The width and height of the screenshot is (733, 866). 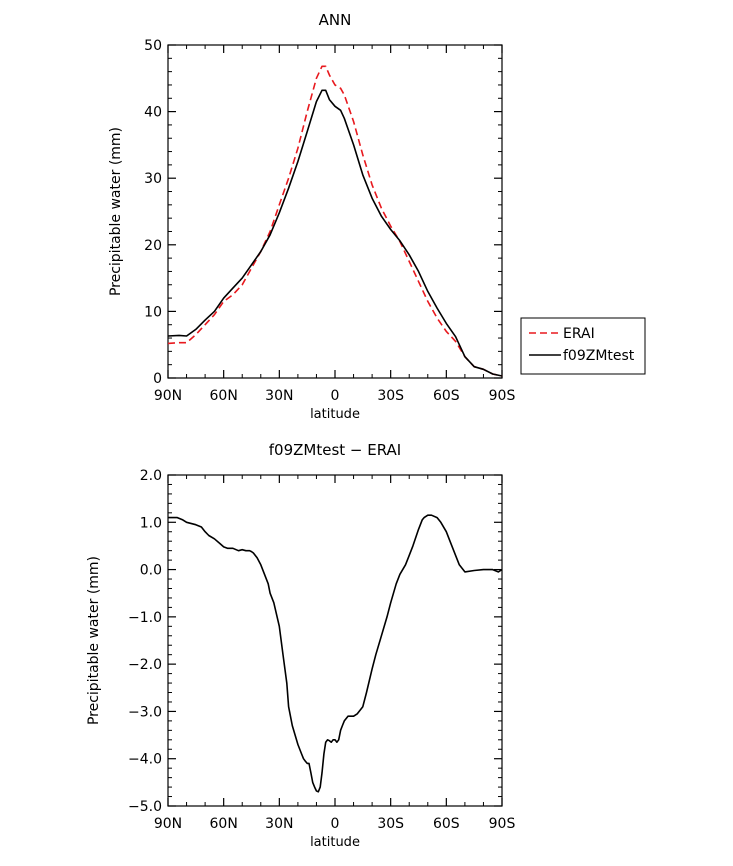 What do you see at coordinates (145, 712) in the screenshot?
I see `y-tick-label: −3.0` at bounding box center [145, 712].